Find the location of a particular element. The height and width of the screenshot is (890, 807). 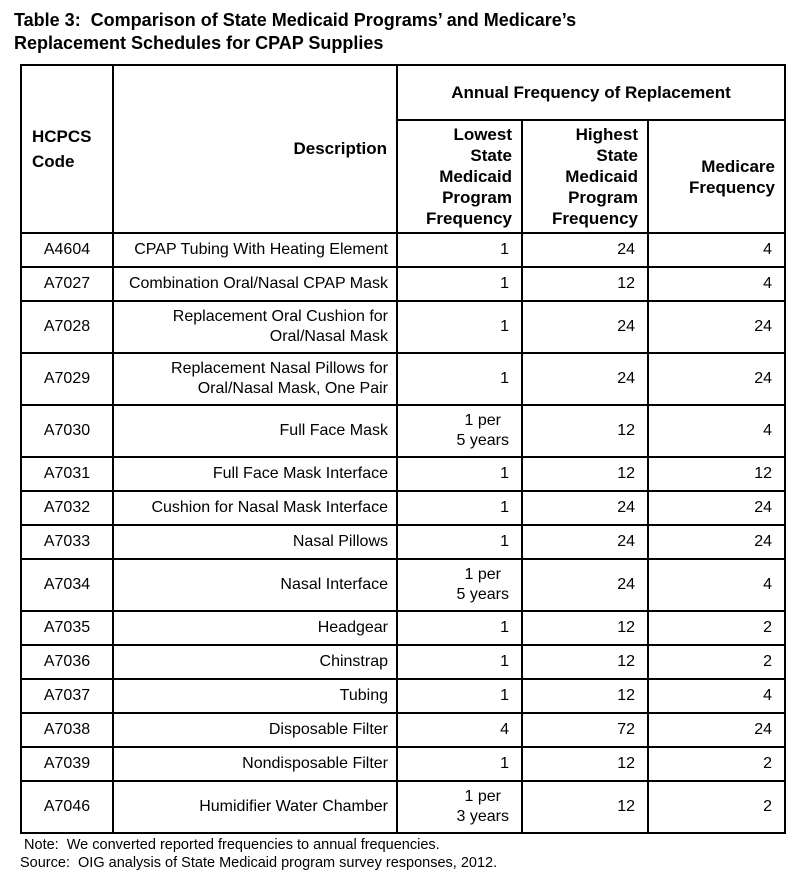

hcpcs-code-cell: A7027 is located at coordinates (67, 284).